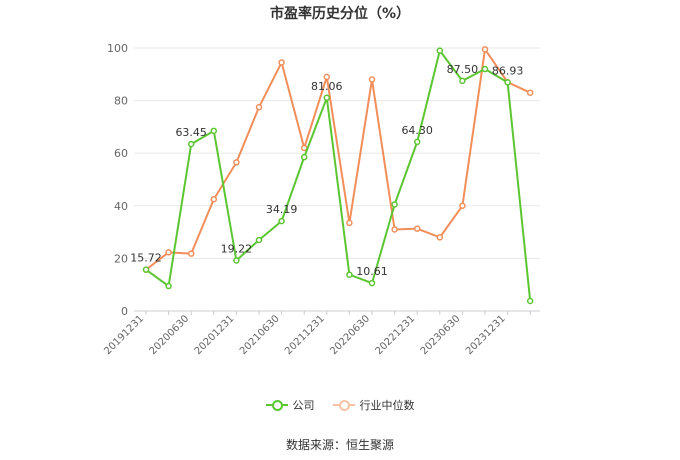  I want to click on y-axis: 0 20 40 60 80 100, so click(117, 180).